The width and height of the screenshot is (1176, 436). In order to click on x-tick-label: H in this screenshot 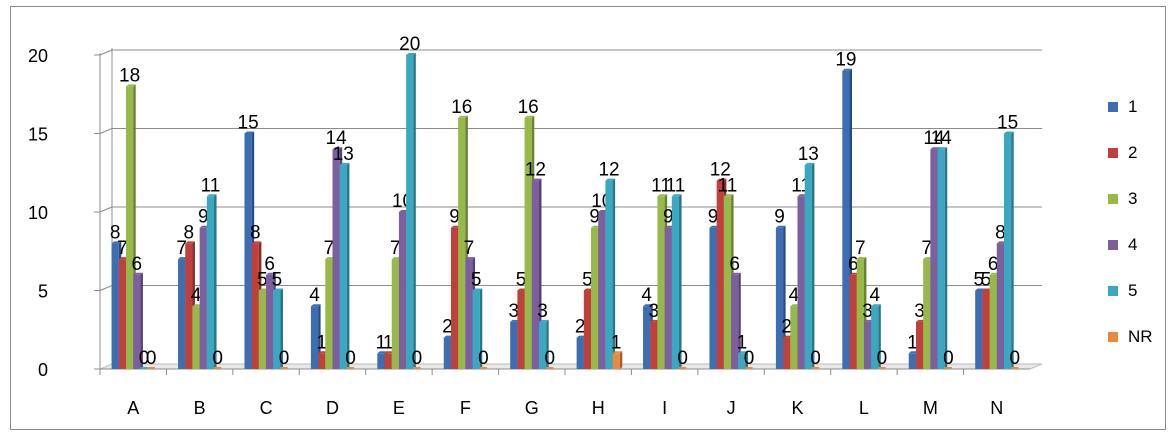, I will do `click(598, 408)`.